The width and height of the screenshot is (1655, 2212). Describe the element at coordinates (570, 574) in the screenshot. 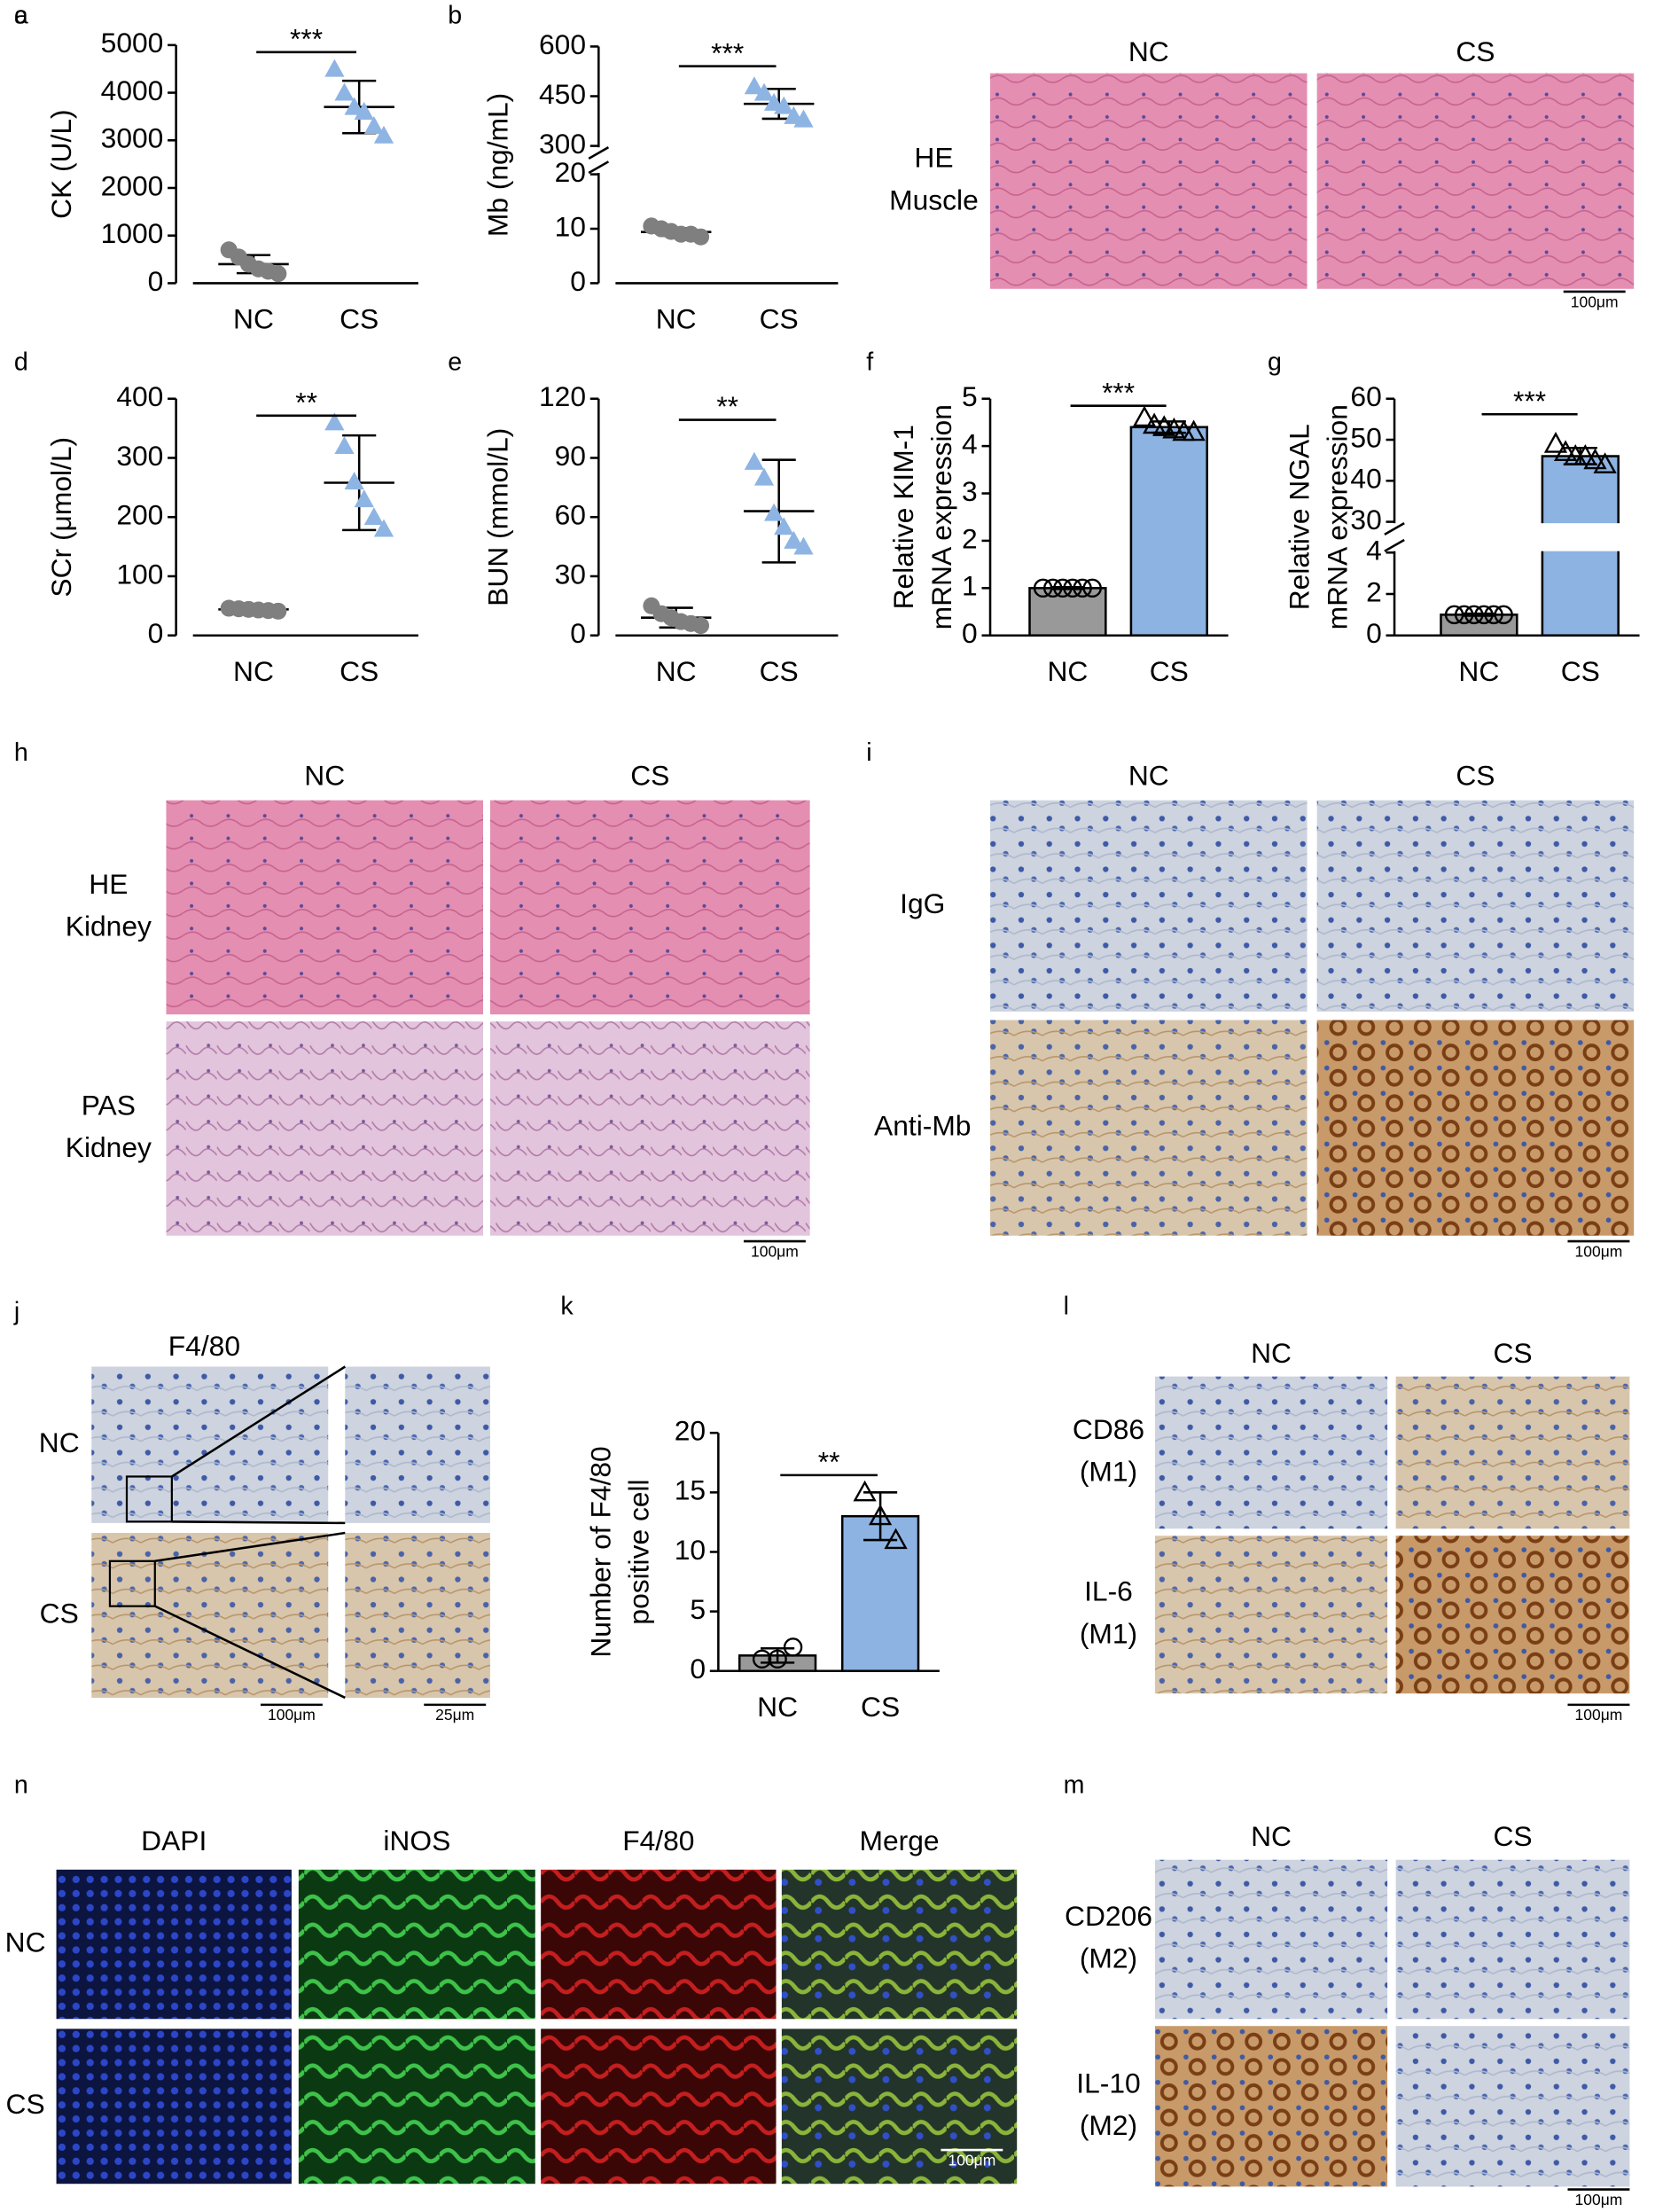

I see `y-tick-label: 30` at that location.